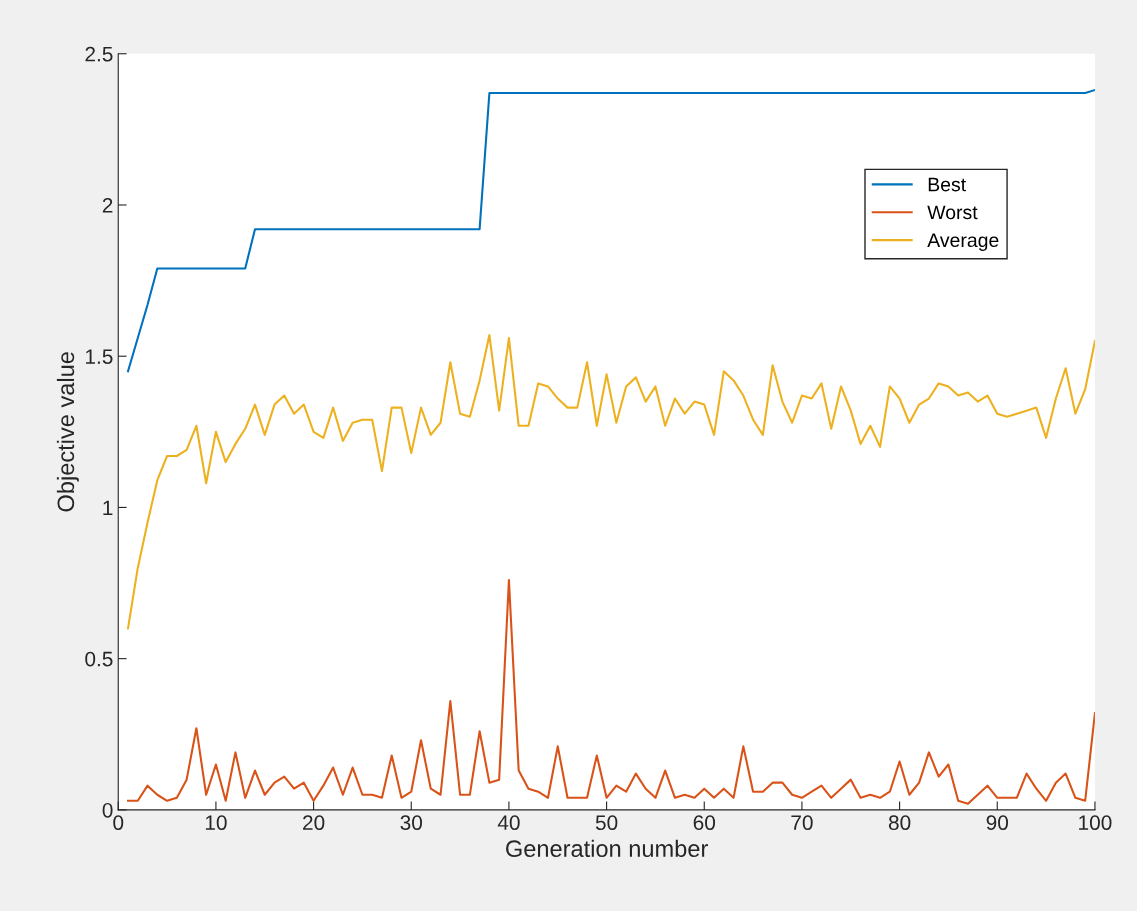  Describe the element at coordinates (107, 205) in the screenshot. I see `y-tick-label: 2` at that location.